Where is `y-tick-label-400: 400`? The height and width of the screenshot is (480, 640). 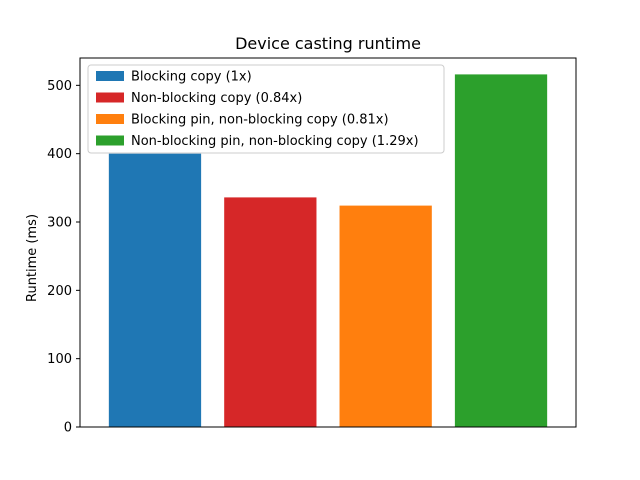 y-tick-label-400: 400 is located at coordinates (59, 154).